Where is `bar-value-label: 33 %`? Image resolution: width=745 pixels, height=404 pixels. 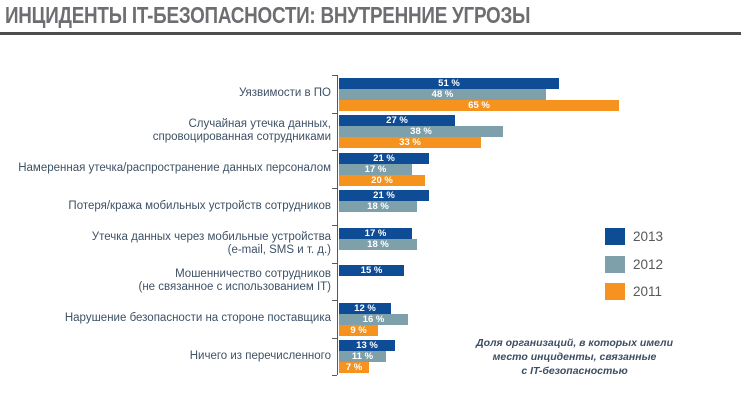
bar-value-label: 33 % is located at coordinates (410, 142).